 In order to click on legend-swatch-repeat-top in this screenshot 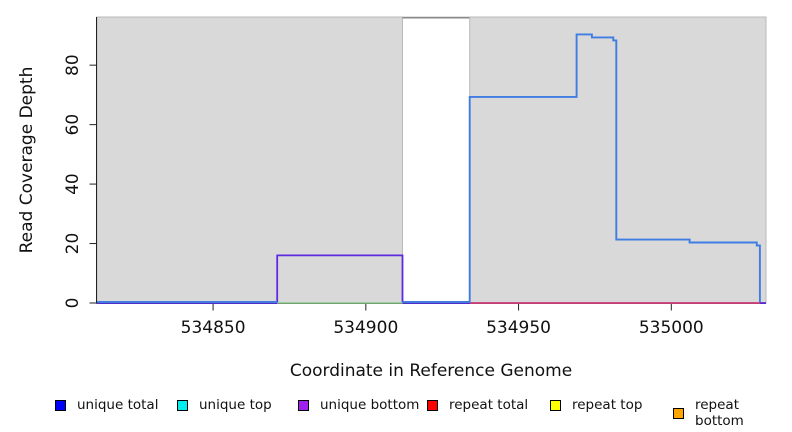, I will do `click(555, 405)`.